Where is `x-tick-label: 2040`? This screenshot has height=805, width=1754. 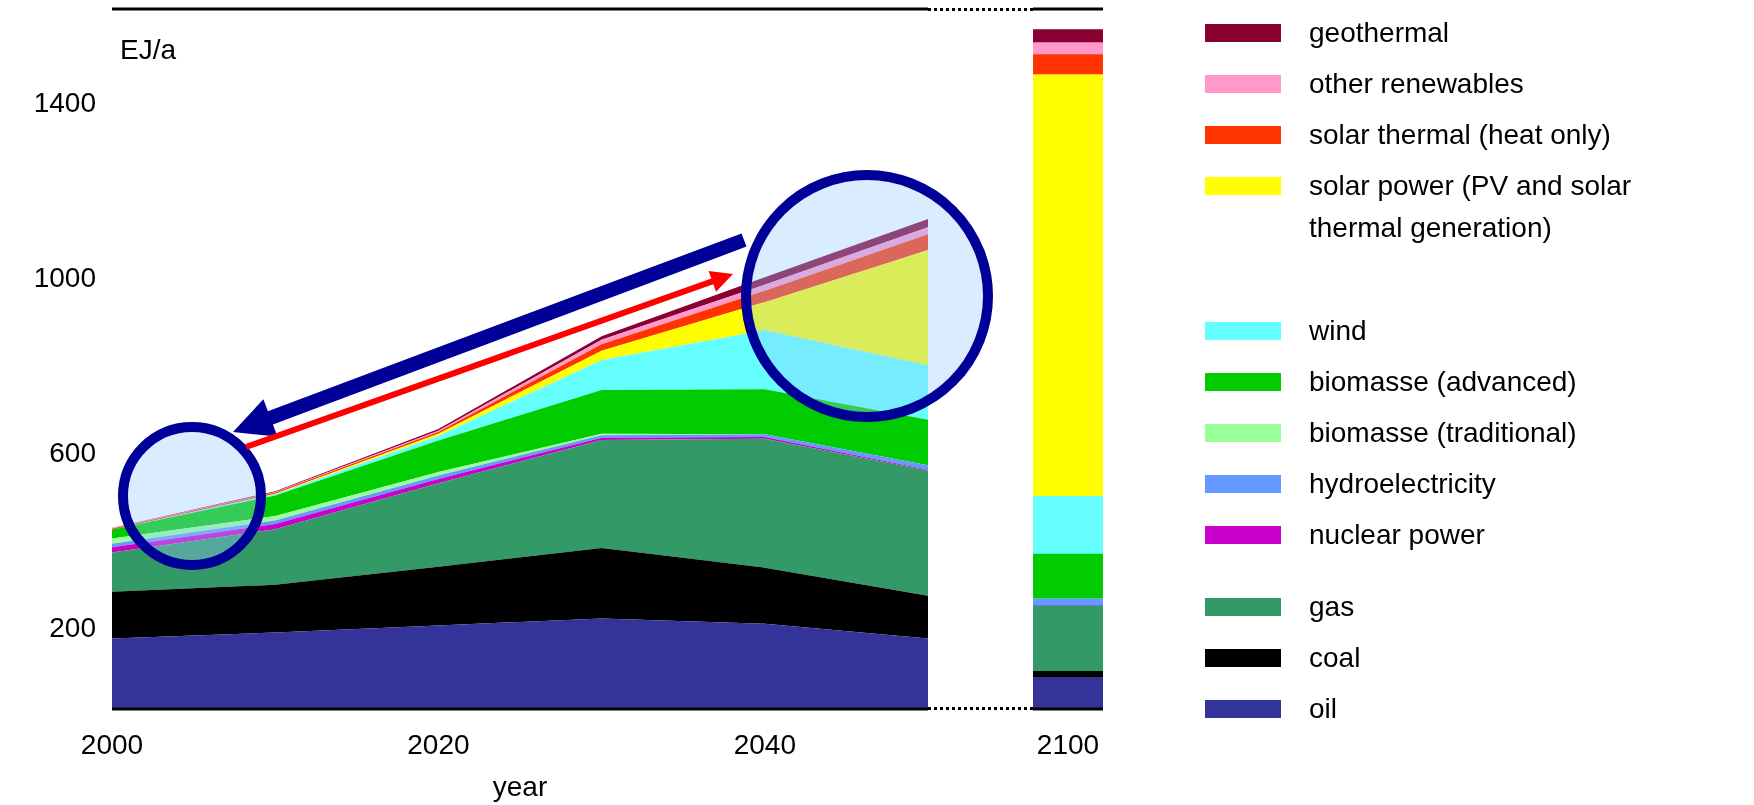
x-tick-label: 2040 is located at coordinates (764, 744).